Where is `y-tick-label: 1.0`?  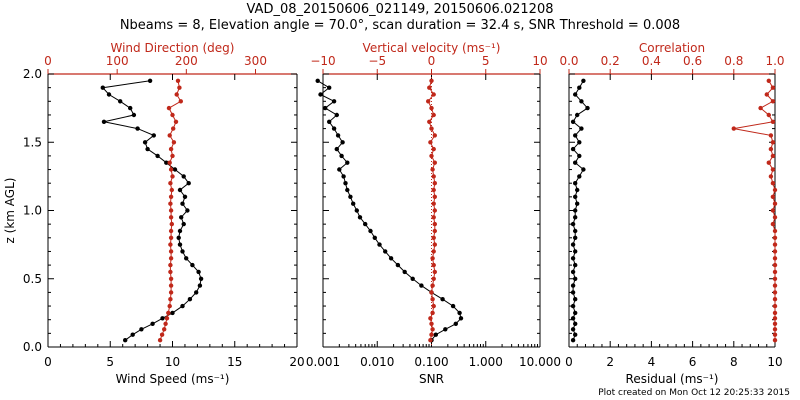
y-tick-label: 1.0 is located at coordinates (32, 211).